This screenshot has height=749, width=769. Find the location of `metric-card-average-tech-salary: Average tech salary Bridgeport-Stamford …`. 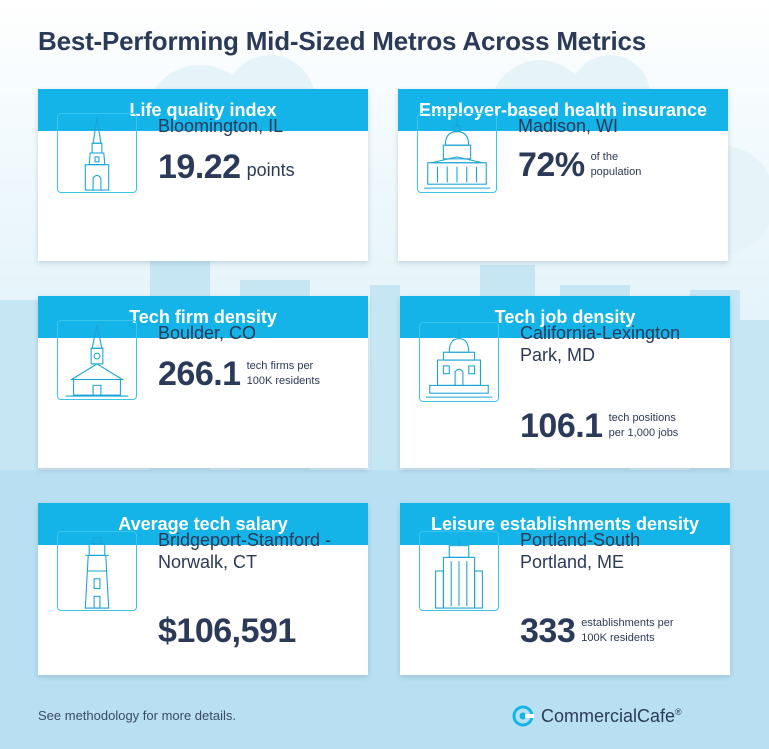

metric-card-average-tech-salary: Average tech salary Bridgeport-Stamford … is located at coordinates (203, 589).